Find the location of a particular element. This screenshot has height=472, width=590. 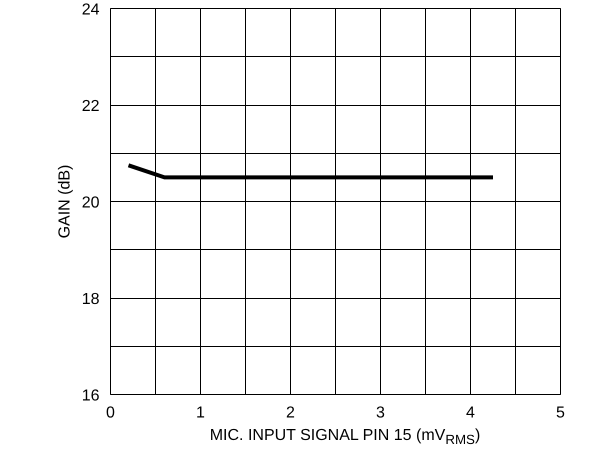

y-tick-label: 16 is located at coordinates (91, 396).